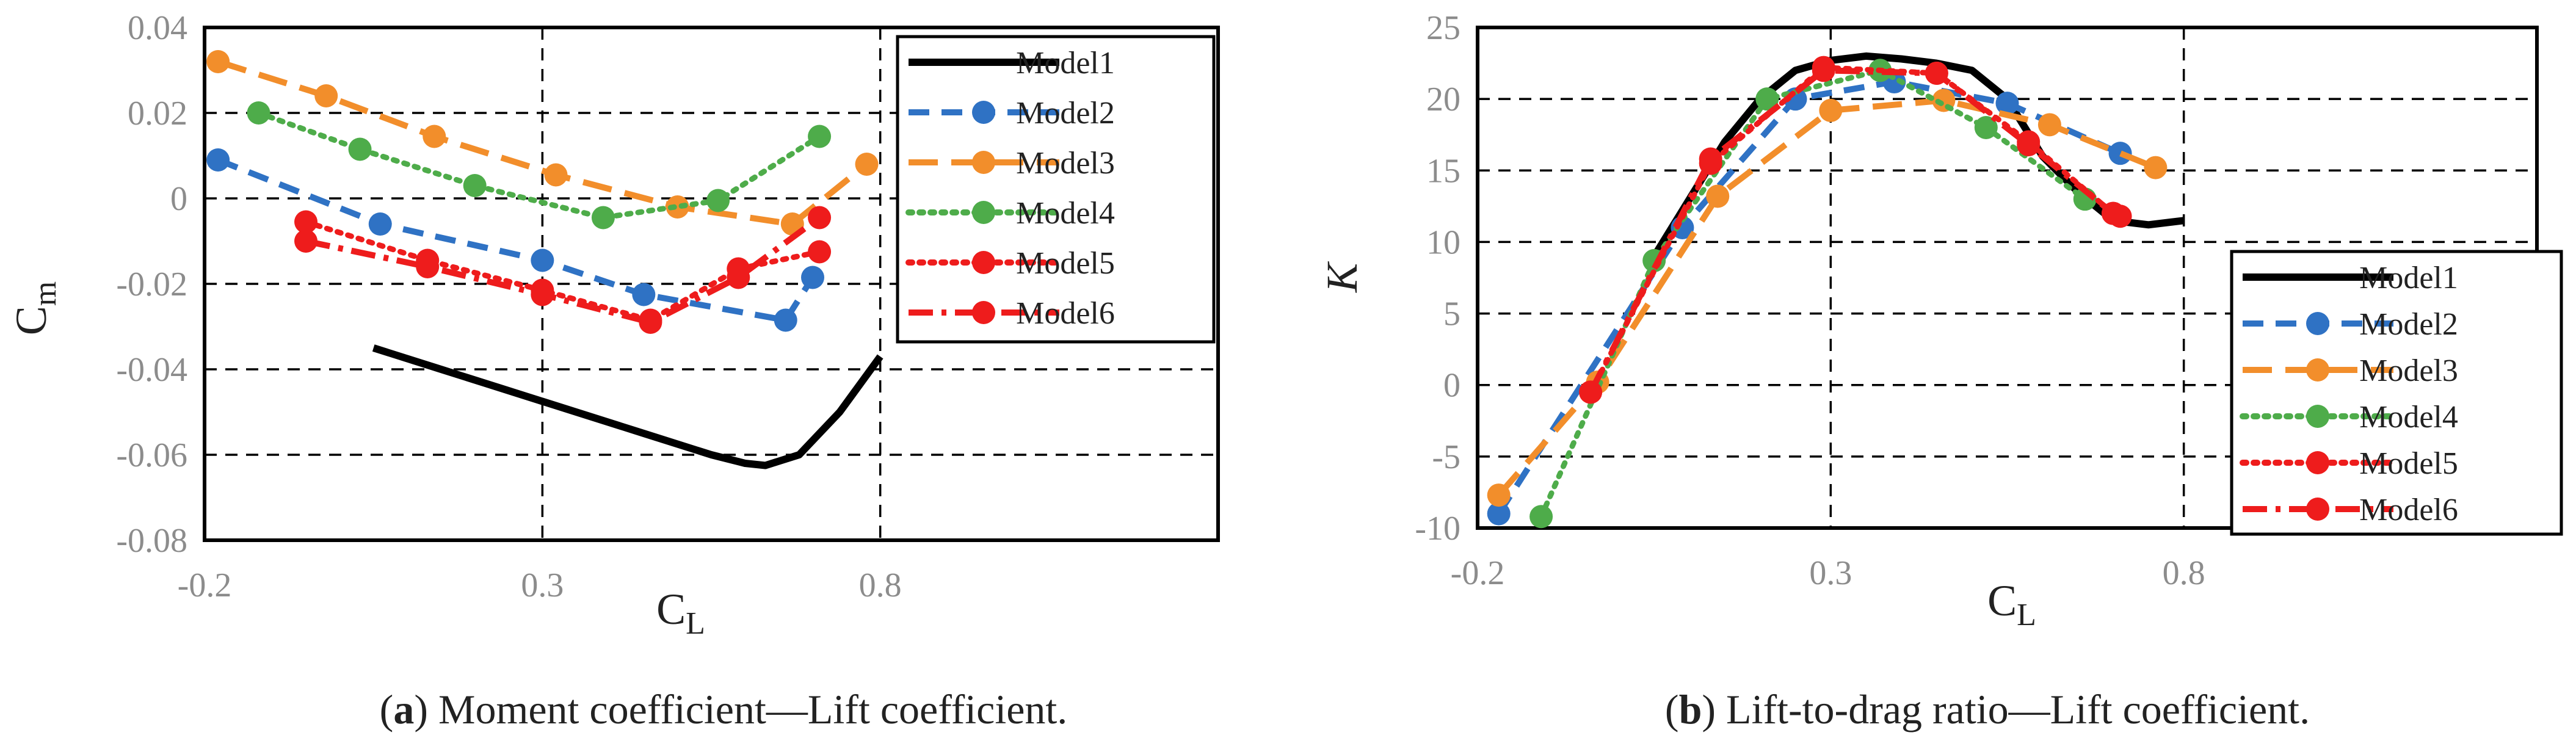  Describe the element at coordinates (151, 284) in the screenshot. I see `y-tick-label: -0.02` at that location.